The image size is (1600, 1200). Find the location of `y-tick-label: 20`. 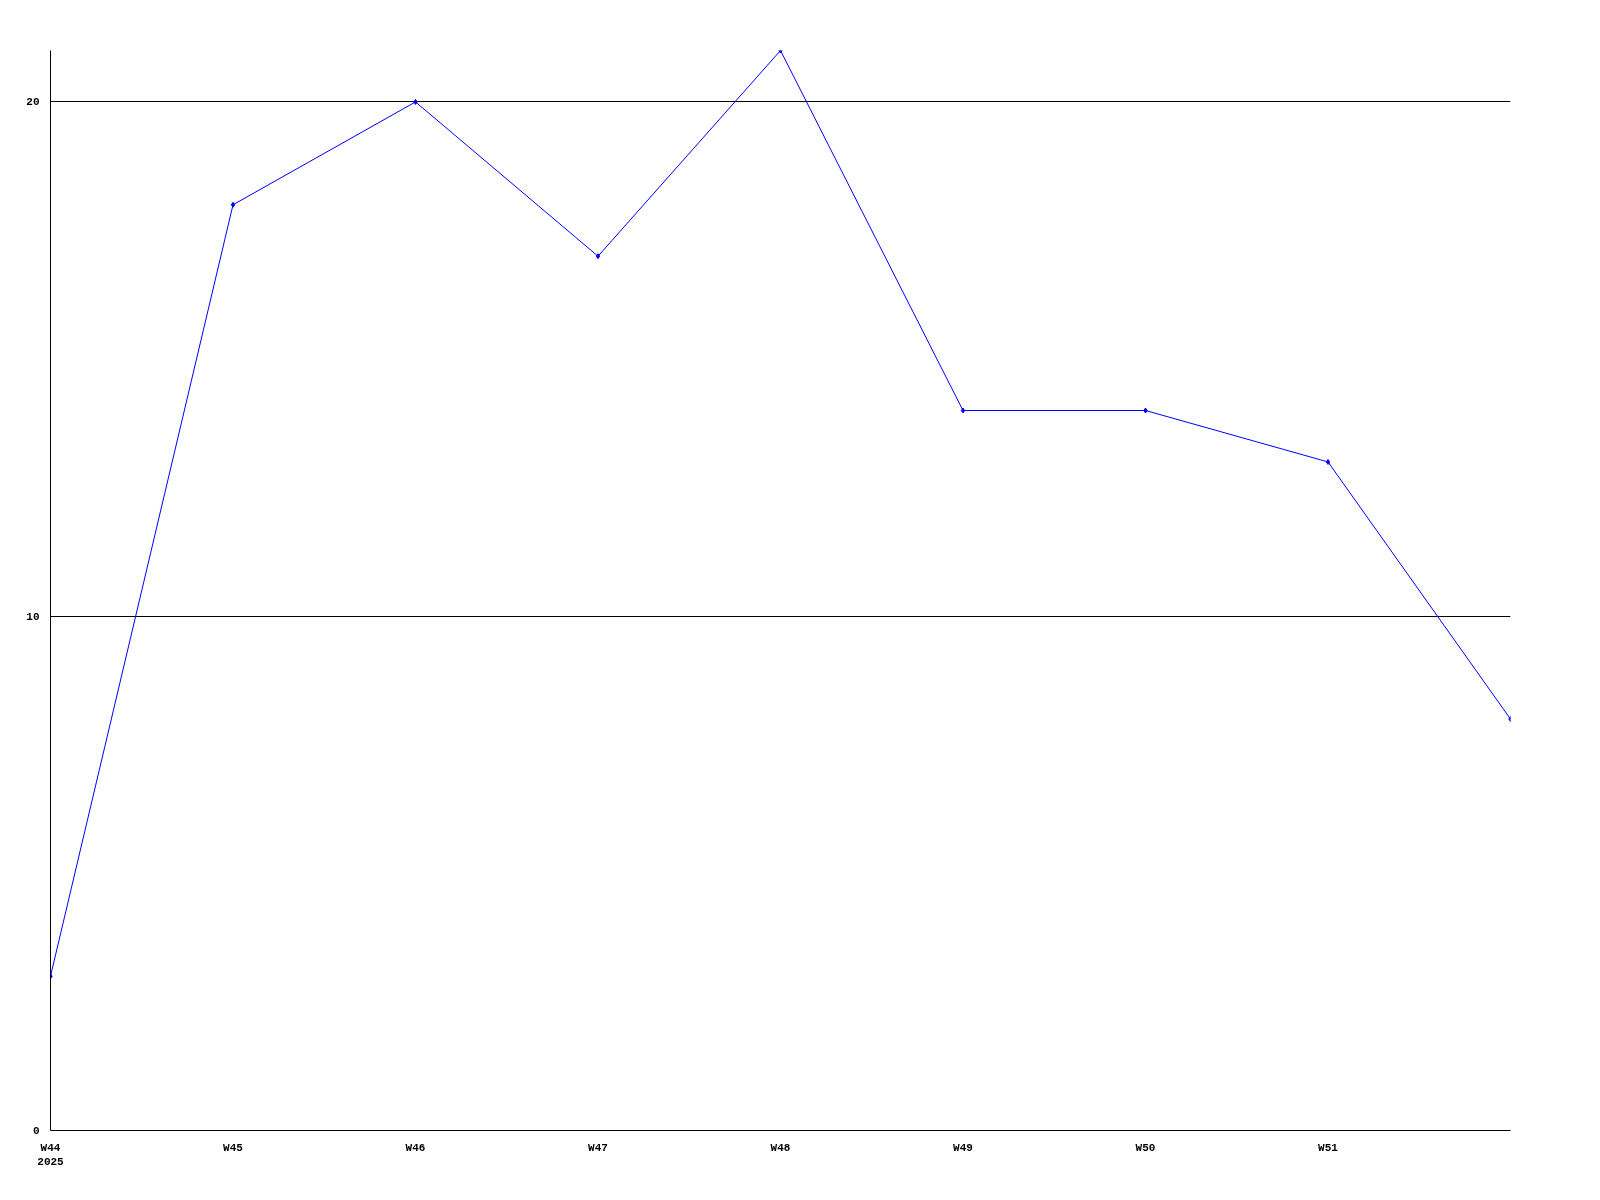

y-tick-label: 20 is located at coordinates (33, 102).